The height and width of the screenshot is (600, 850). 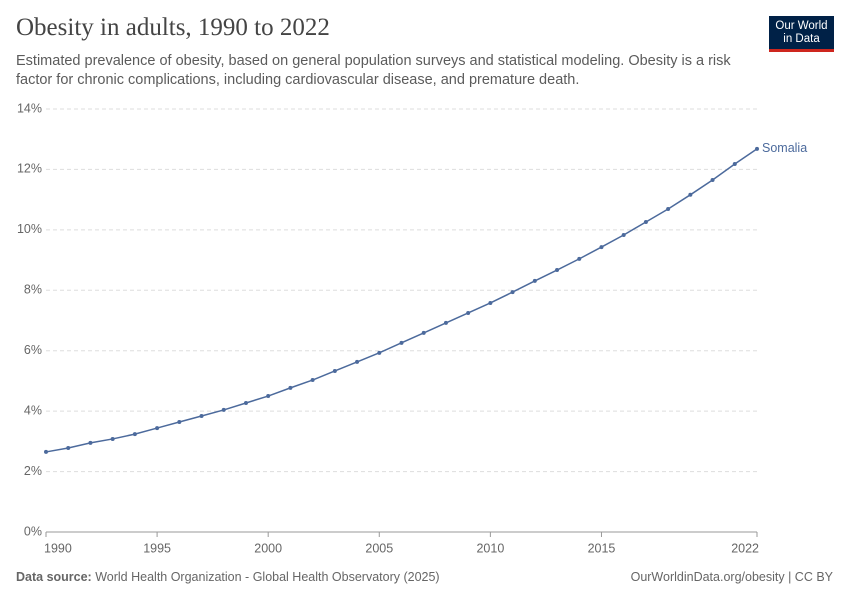 What do you see at coordinates (745, 548) in the screenshot?
I see `x-tick-label: 2022` at bounding box center [745, 548].